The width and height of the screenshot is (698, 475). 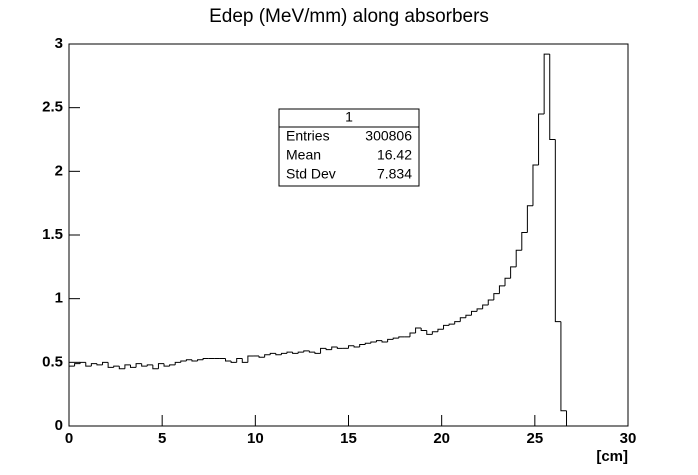 I want to click on y-tick-label: 0, so click(x=59, y=425).